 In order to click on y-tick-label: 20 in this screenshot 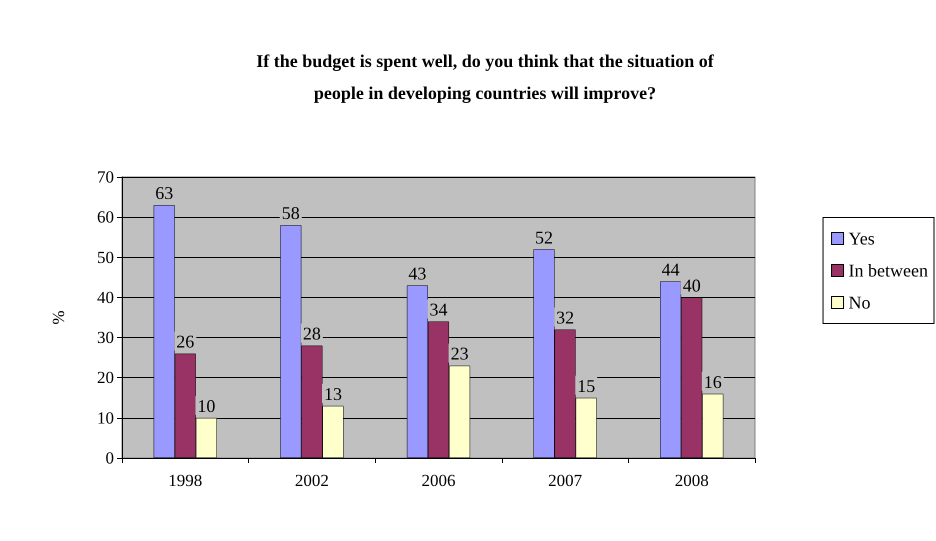, I will do `click(105, 378)`.